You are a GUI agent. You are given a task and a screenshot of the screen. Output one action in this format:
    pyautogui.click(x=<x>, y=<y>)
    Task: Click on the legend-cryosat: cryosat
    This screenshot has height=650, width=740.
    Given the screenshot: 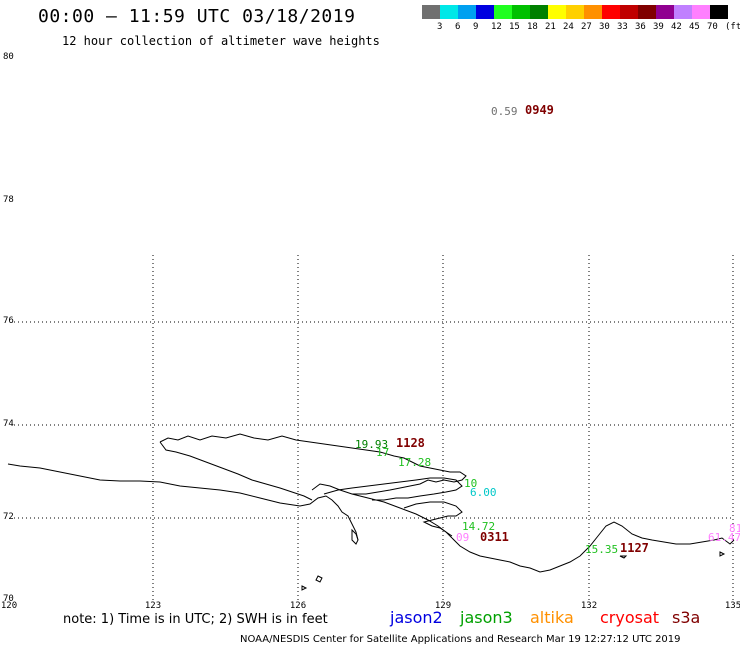 What is the action you would take?
    pyautogui.click(x=630, y=617)
    